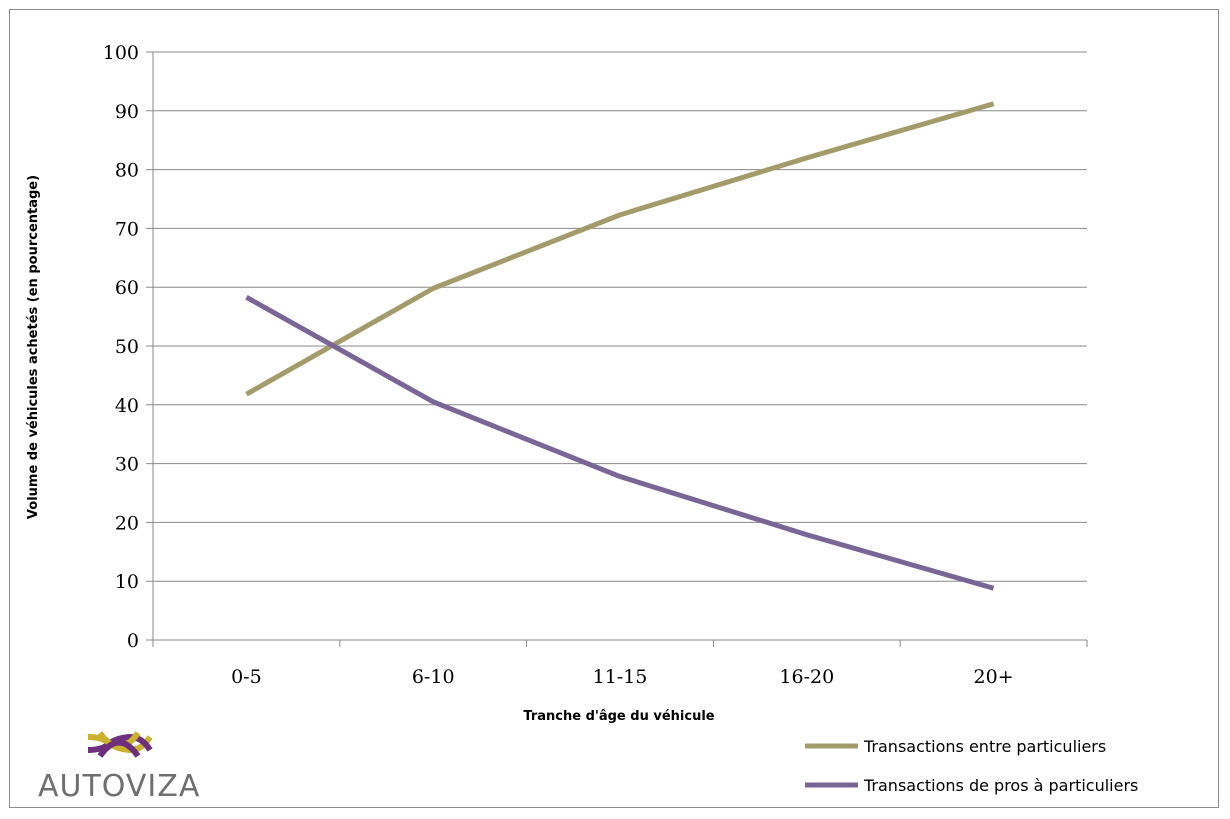 Image resolution: width=1230 pixels, height=819 pixels. Describe the element at coordinates (433, 677) in the screenshot. I see `x-tick-label: 6-10` at that location.